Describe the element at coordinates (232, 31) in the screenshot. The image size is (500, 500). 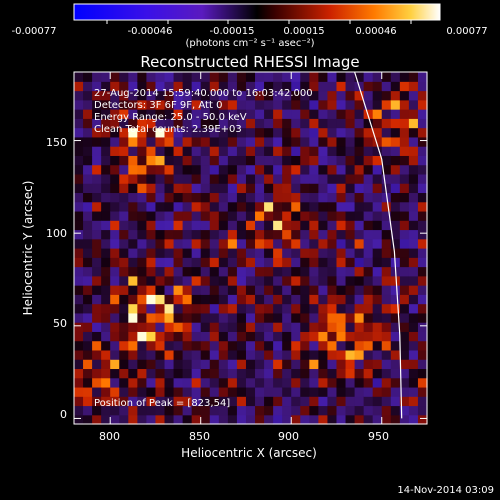
I see `colorbar-tick: -0.00015` at that location.